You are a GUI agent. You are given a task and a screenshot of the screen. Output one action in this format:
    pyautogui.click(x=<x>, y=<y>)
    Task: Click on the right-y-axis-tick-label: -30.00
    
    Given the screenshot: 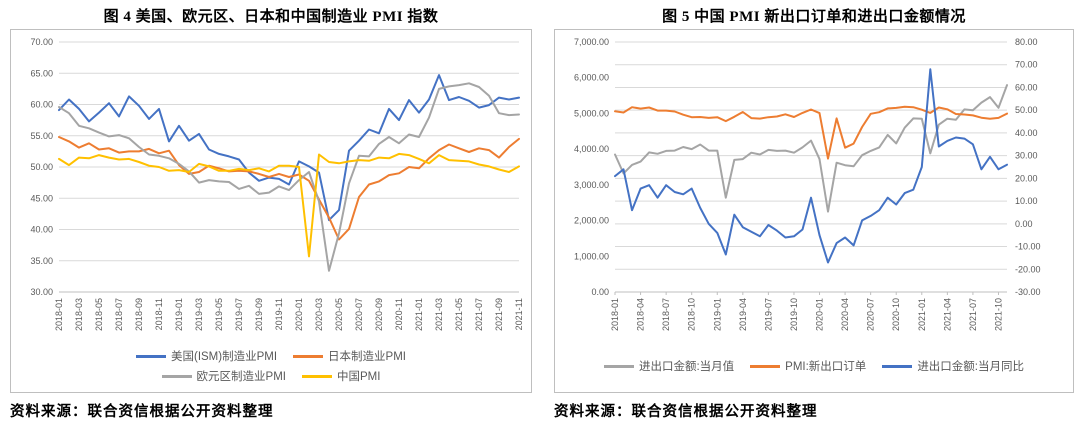 What is the action you would take?
    pyautogui.click(x=1028, y=292)
    